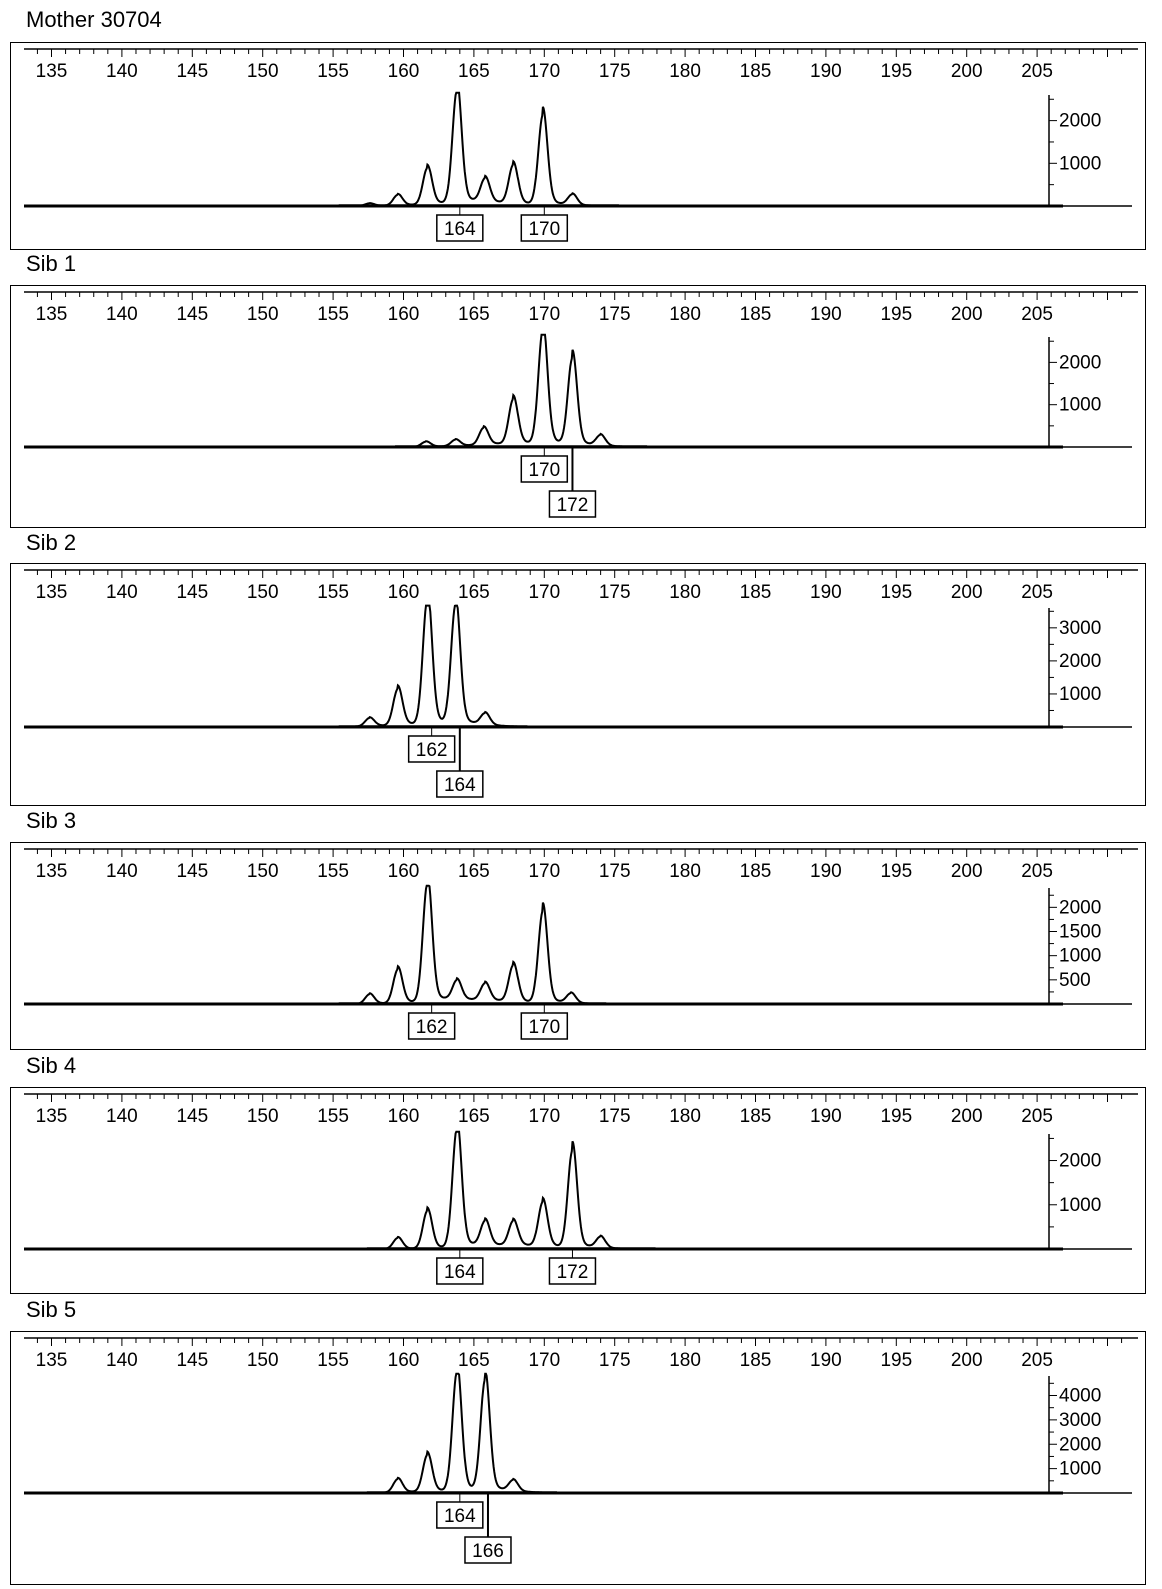 The image size is (1162, 1589). What do you see at coordinates (51, 1309) in the screenshot?
I see `panel-title: Sib 5` at bounding box center [51, 1309].